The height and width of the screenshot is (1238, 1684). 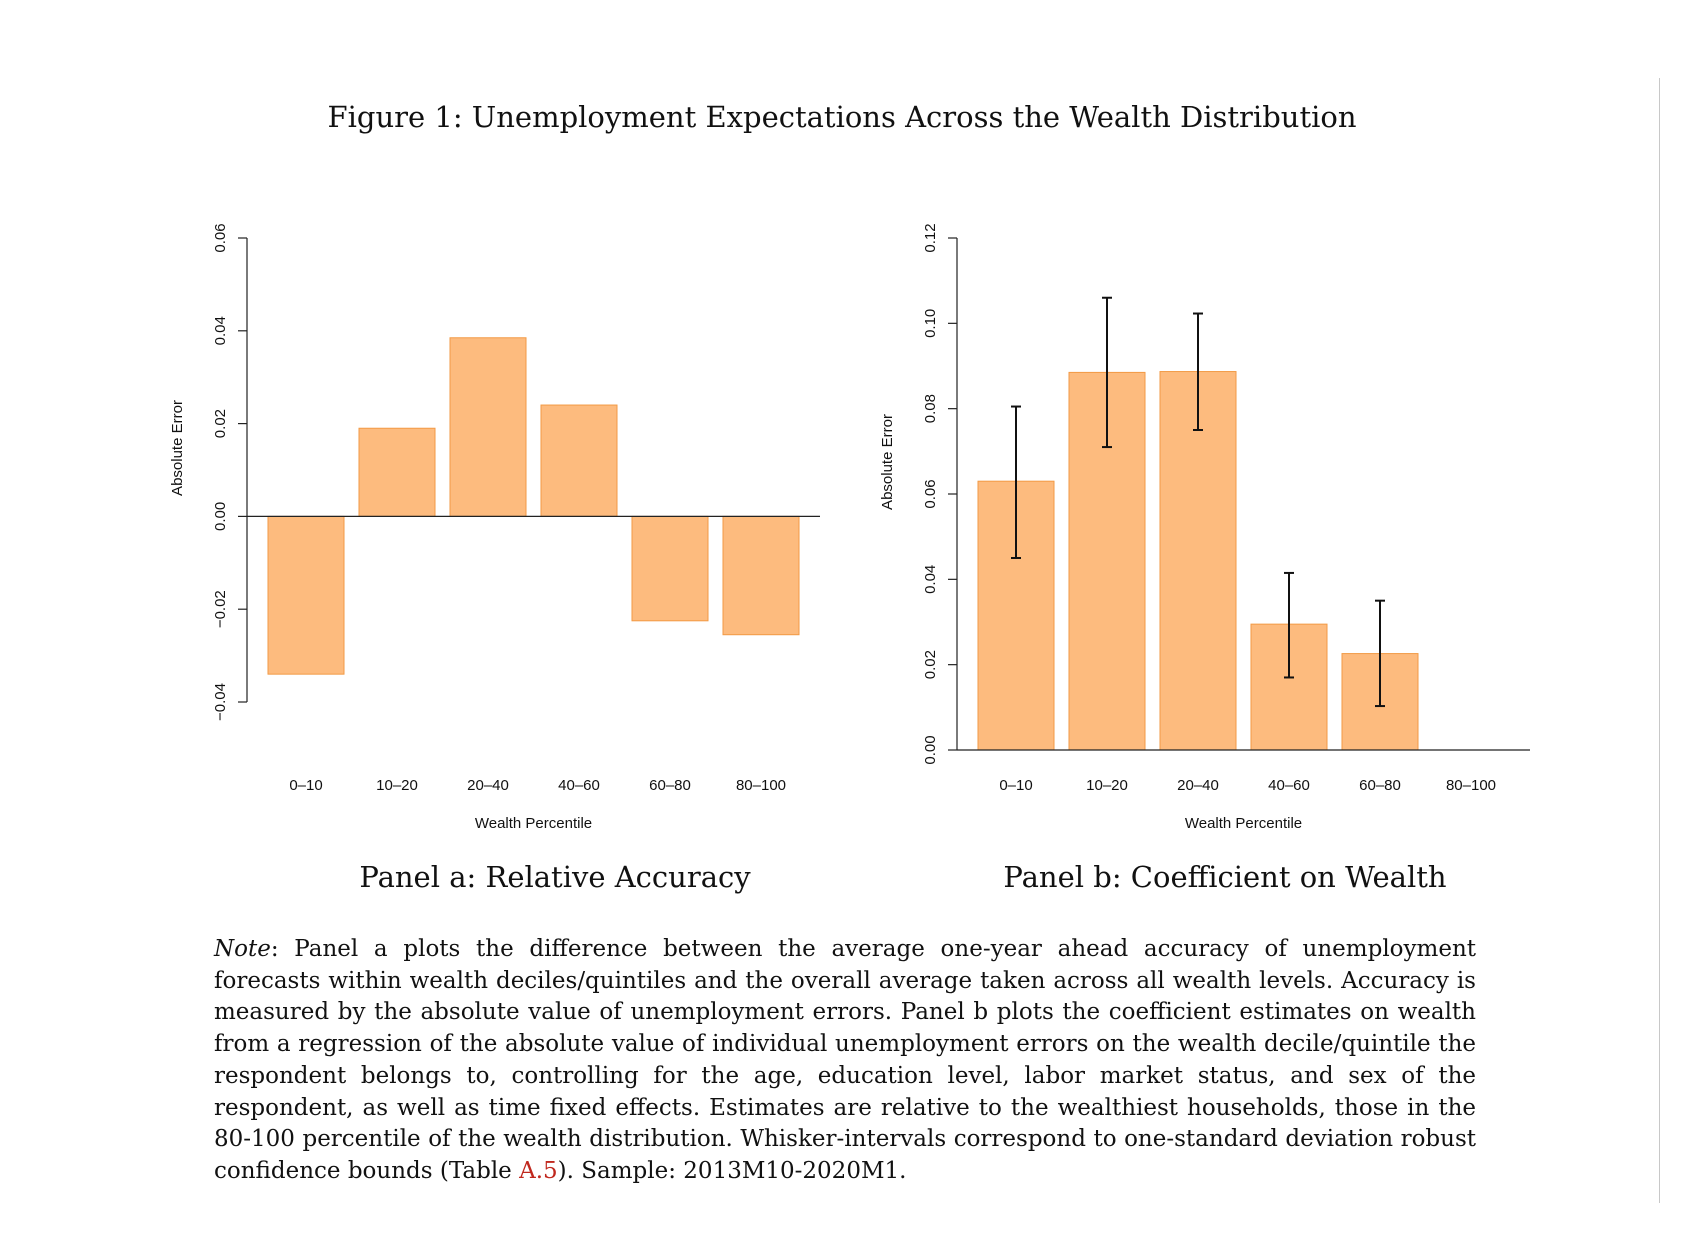 What do you see at coordinates (220, 330) in the screenshot?
I see `panel-a-y-tick-label: 0.04` at bounding box center [220, 330].